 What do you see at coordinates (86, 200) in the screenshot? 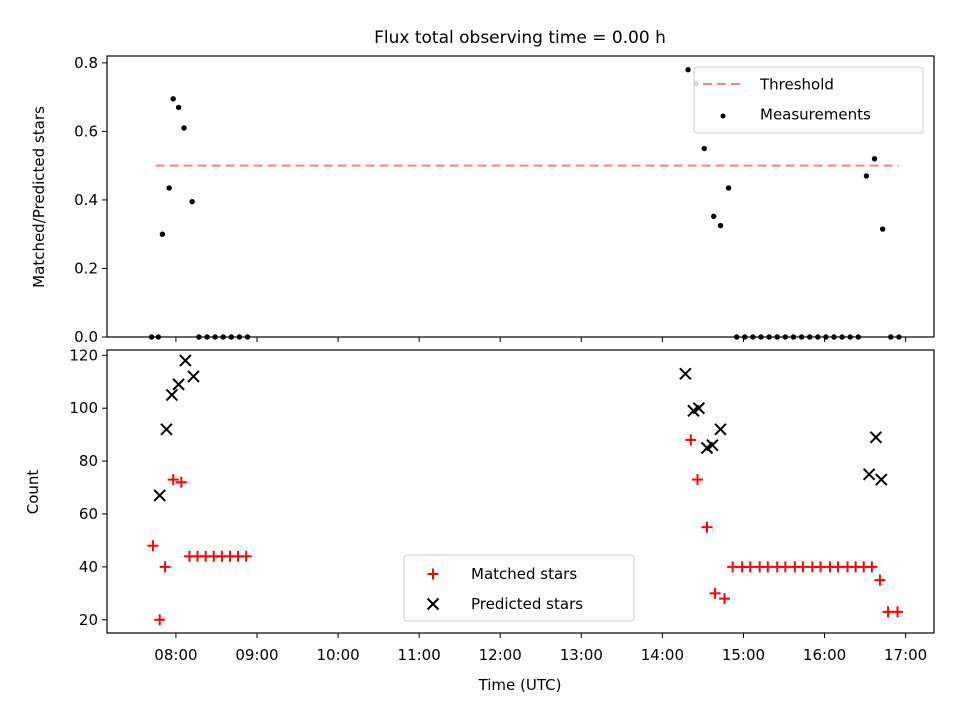
I see `top-y-tick-label: 0.4` at bounding box center [86, 200].